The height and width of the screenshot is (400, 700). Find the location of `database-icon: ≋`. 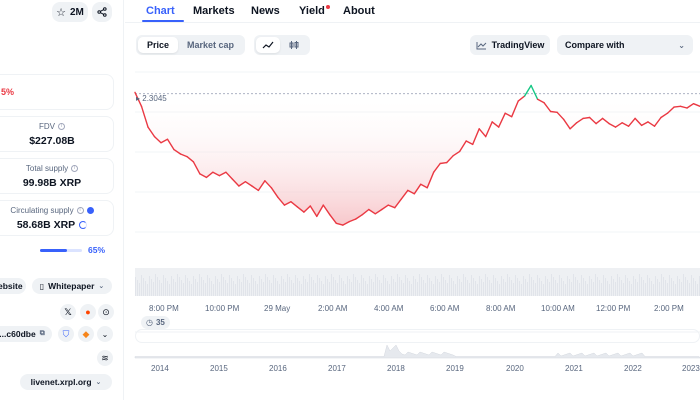

database-icon: ≋ is located at coordinates (105, 358).